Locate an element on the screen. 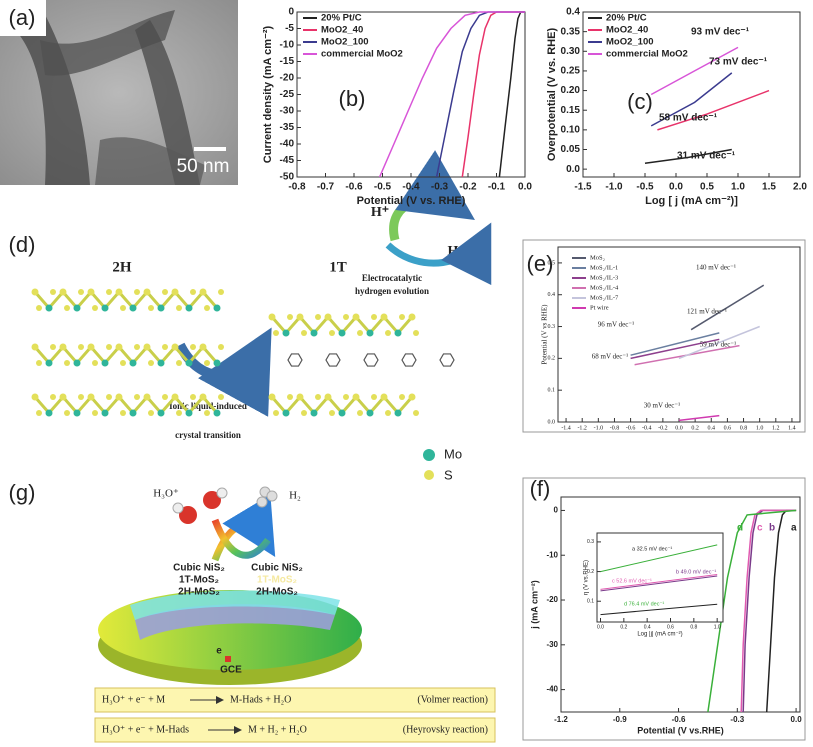 Image resolution: width=813 pixels, height=747 pixels. annotation: 59 mV dec⁻¹ is located at coordinates (718, 345).